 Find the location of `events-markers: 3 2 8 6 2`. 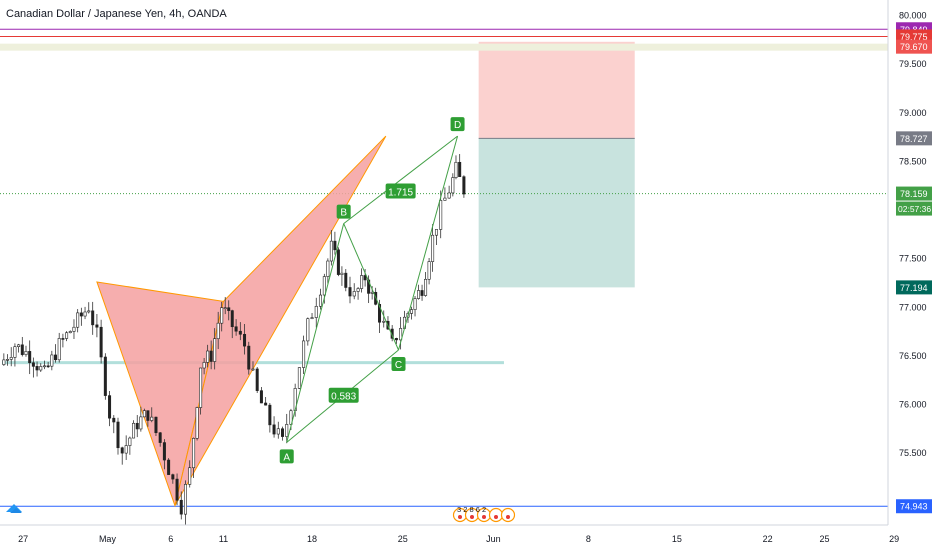

events-markers: 3 2 8 6 2 is located at coordinates (484, 514).